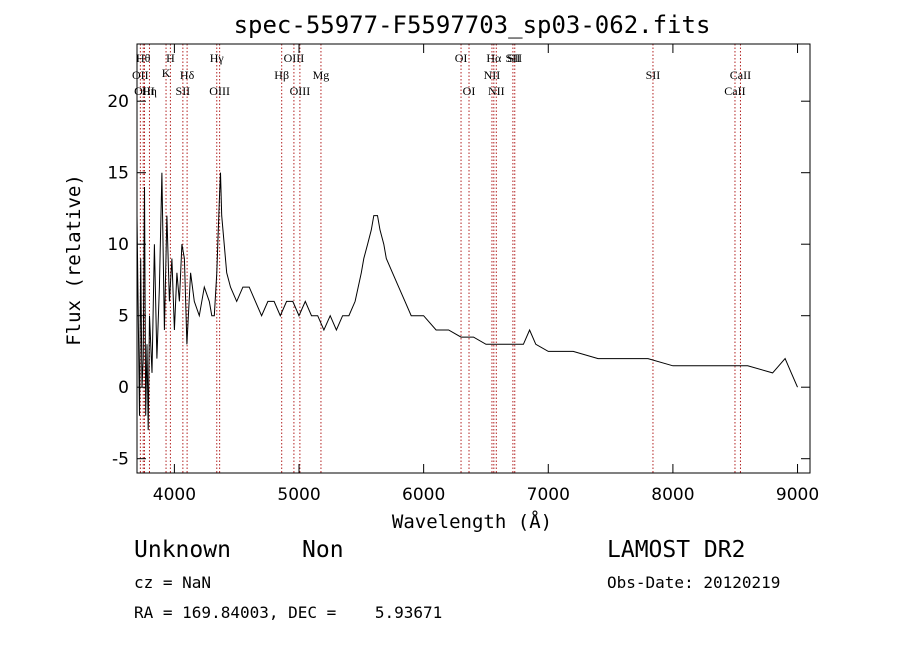 The width and height of the screenshot is (900, 649). What do you see at coordinates (143, 58) in the screenshot?
I see `line-marker-label: Hθ` at bounding box center [143, 58].